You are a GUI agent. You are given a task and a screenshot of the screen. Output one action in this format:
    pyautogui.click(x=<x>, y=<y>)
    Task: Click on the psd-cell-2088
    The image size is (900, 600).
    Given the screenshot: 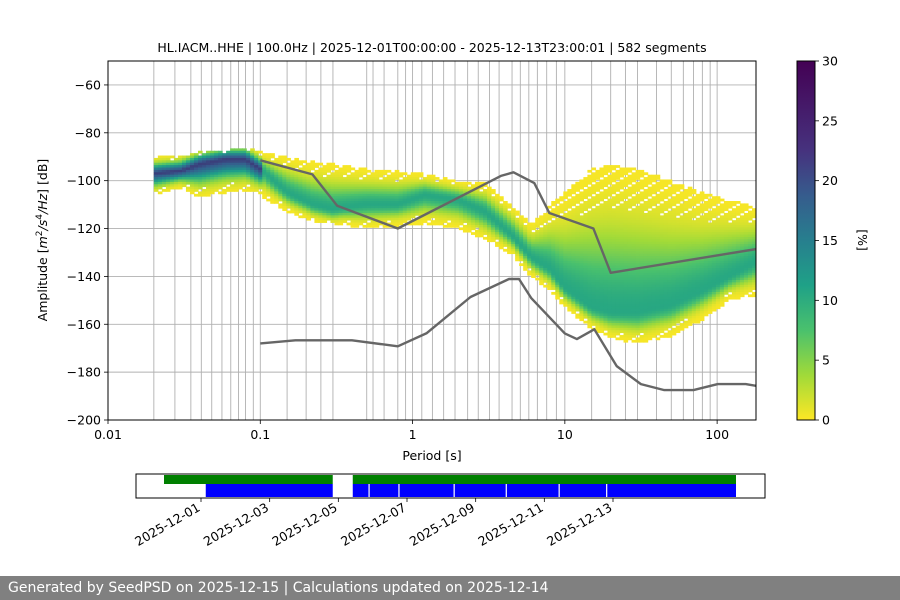 What is the action you would take?
    pyautogui.click(x=561, y=224)
    